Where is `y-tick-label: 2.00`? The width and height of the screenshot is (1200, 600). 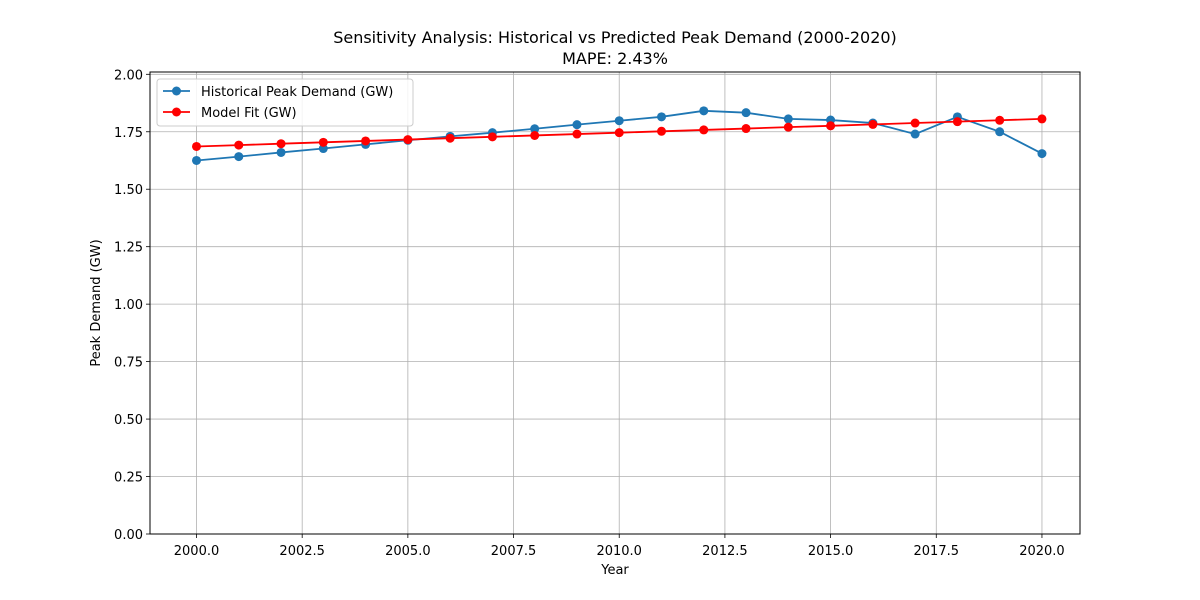 y-tick-label: 2.00 is located at coordinates (128, 75).